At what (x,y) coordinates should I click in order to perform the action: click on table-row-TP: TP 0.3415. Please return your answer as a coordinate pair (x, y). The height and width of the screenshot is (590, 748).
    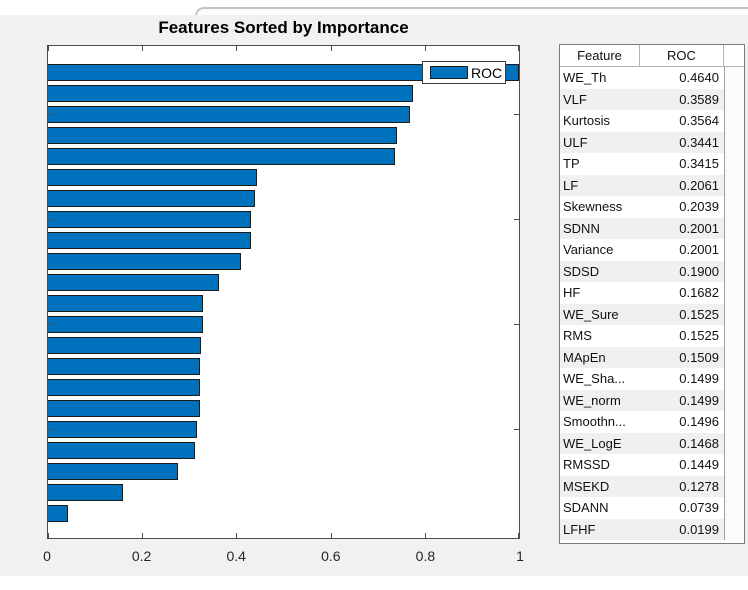
    Looking at the image, I should click on (652, 164).